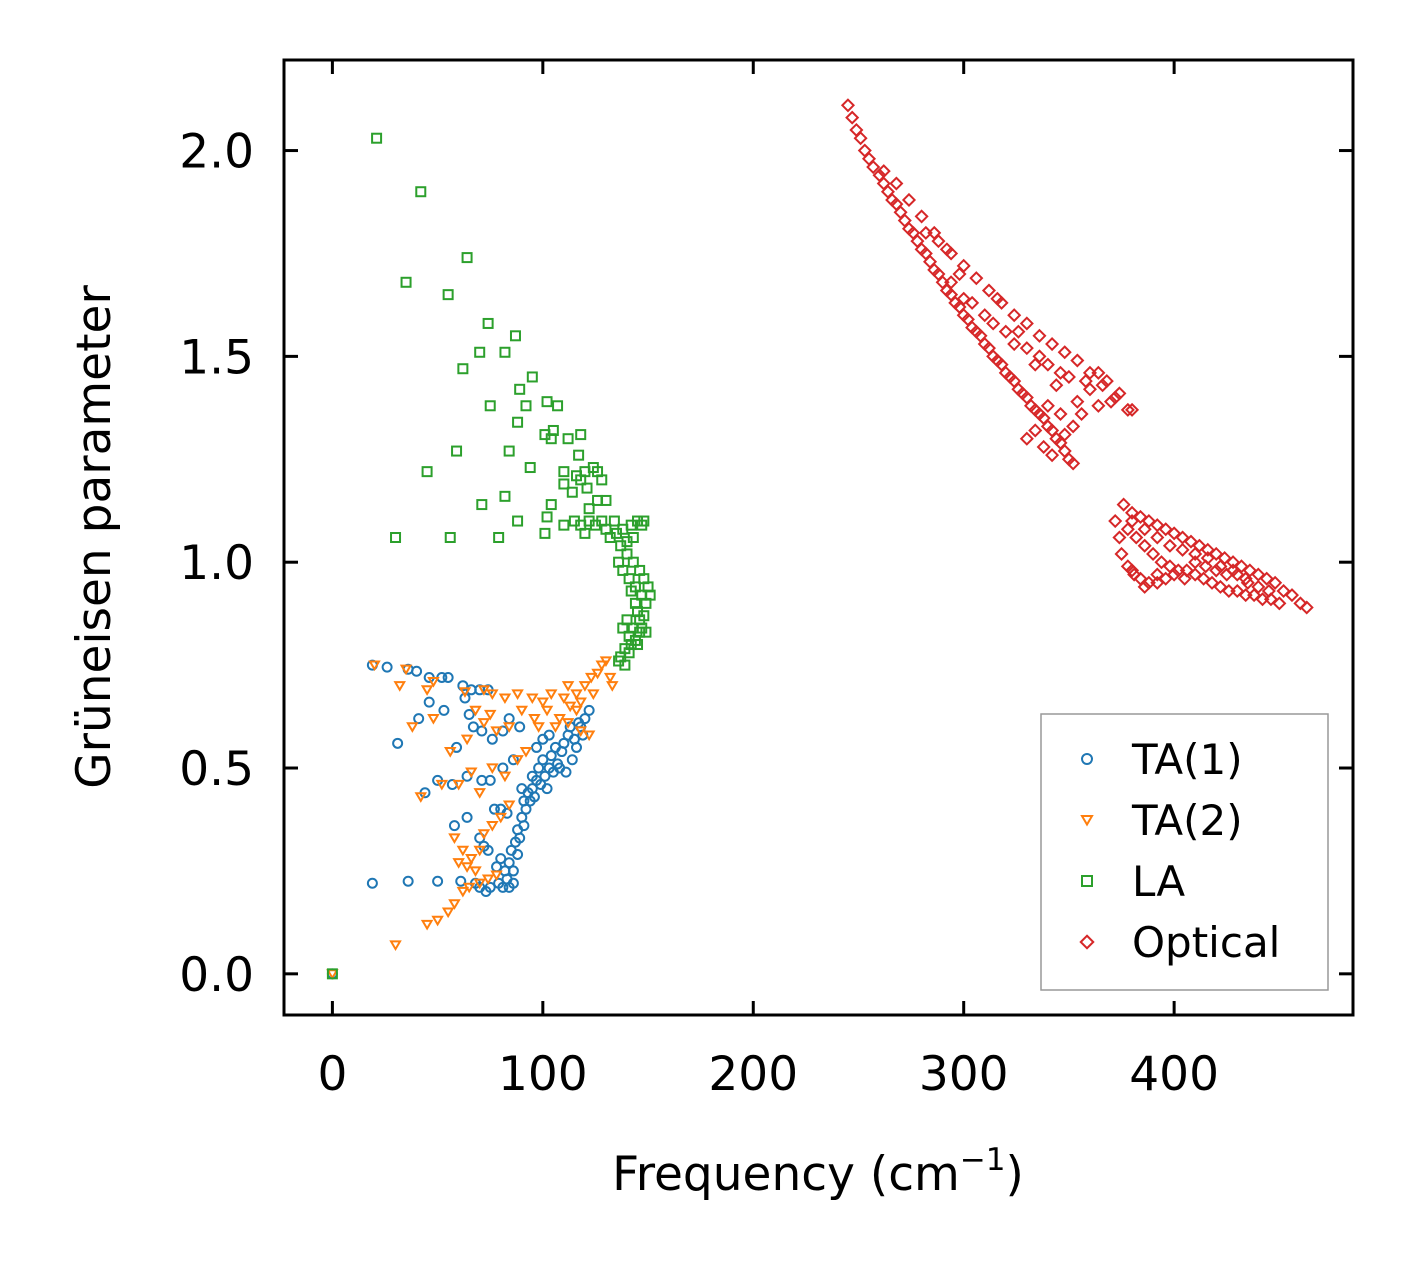  Describe the element at coordinates (1187, 820) in the screenshot. I see `legend-label: TA(2)` at that location.